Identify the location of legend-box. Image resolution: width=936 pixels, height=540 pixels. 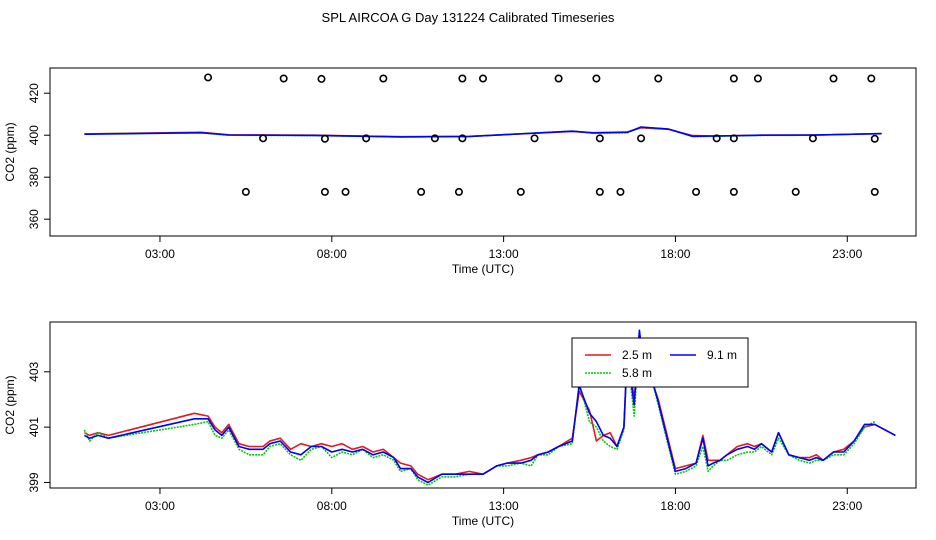
(660, 362).